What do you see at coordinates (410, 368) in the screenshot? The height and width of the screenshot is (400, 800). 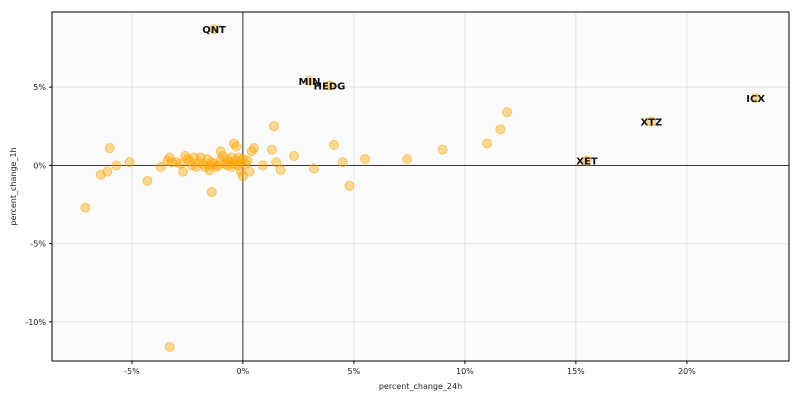 I see `x-axis-ticks: -5% 0% 5% 10% 15% 20%` at bounding box center [410, 368].